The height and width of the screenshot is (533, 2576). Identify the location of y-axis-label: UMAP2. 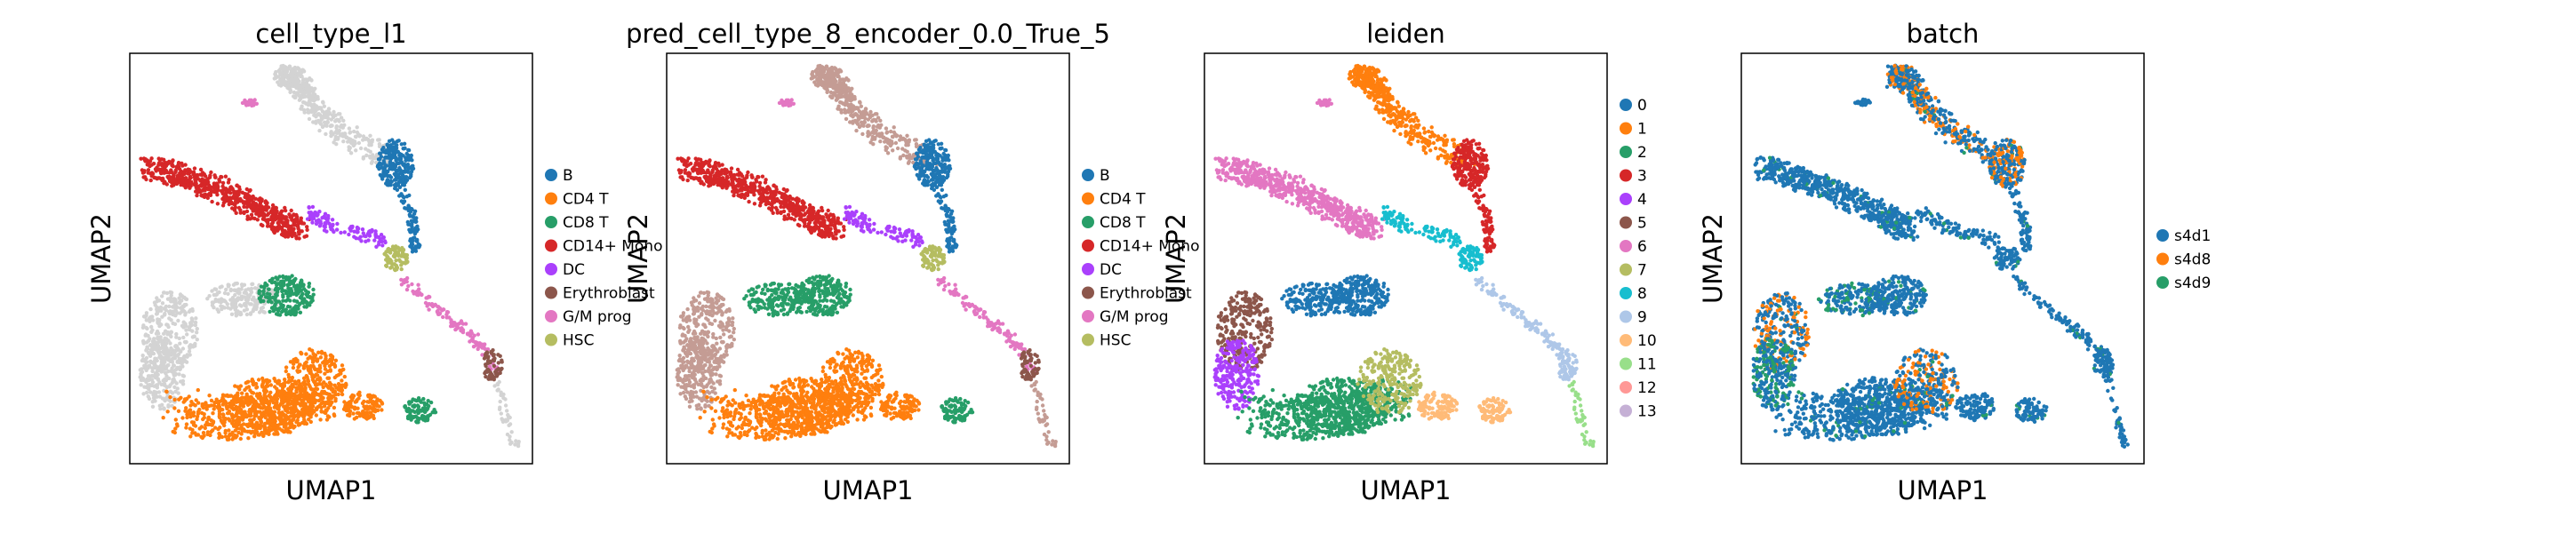
(101, 258).